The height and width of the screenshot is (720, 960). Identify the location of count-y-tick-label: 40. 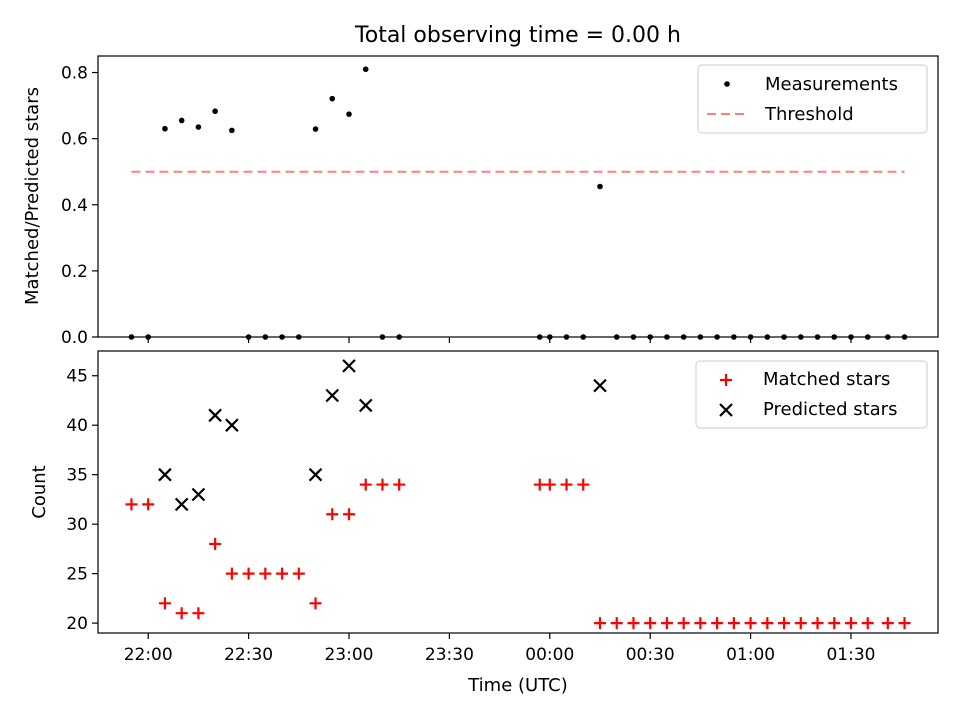
(77, 426).